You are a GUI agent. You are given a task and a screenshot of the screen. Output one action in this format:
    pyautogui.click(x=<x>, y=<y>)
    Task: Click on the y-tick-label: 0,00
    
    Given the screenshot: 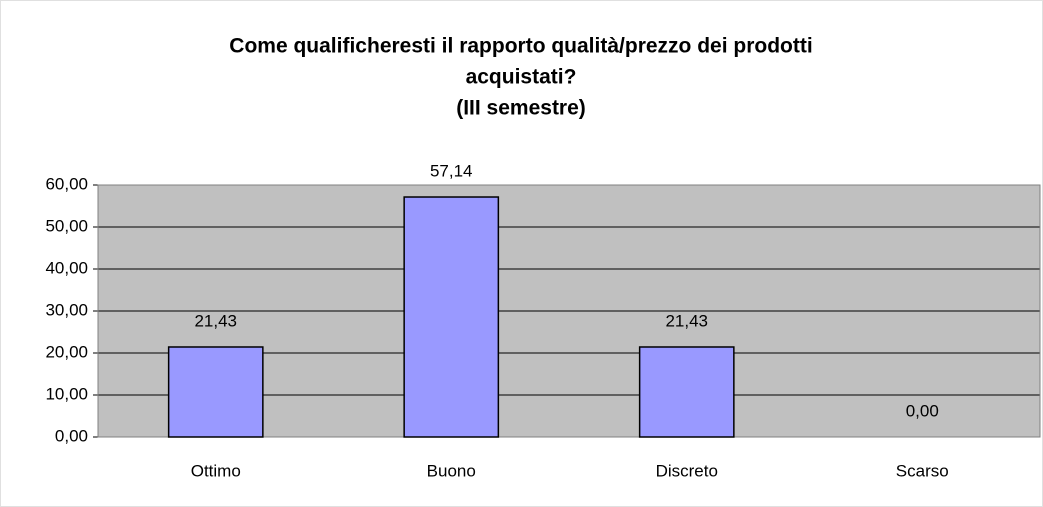 What is the action you would take?
    pyautogui.click(x=71, y=435)
    